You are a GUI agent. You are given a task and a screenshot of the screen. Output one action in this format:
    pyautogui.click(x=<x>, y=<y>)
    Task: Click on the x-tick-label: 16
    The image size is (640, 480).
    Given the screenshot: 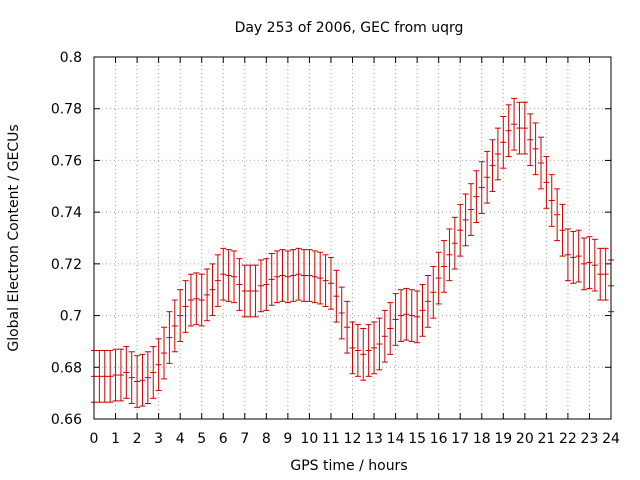 What is the action you would take?
    pyautogui.click(x=439, y=439)
    